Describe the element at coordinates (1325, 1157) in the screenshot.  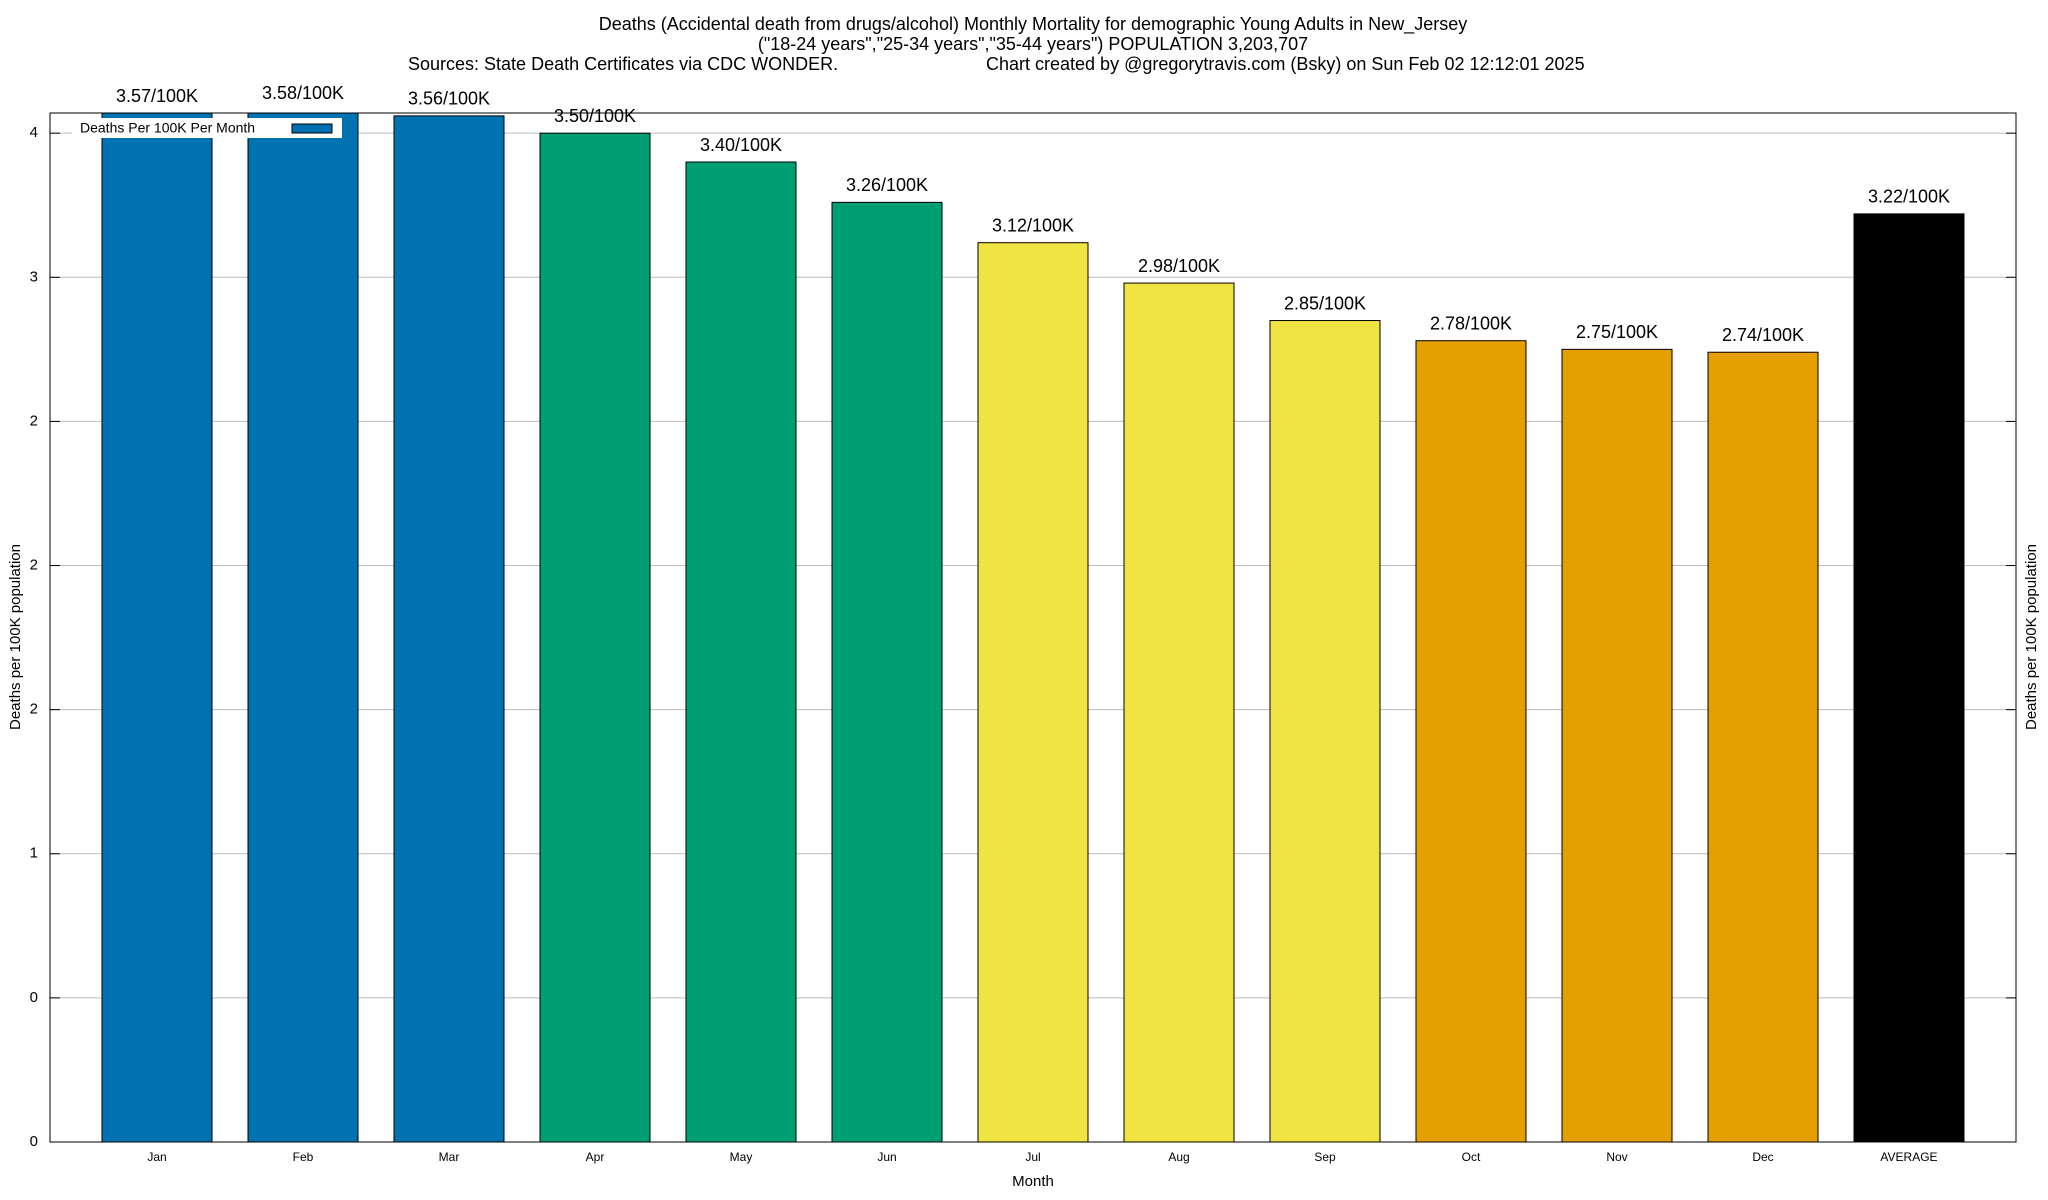
I see `x-tick-label: Sep` at that location.